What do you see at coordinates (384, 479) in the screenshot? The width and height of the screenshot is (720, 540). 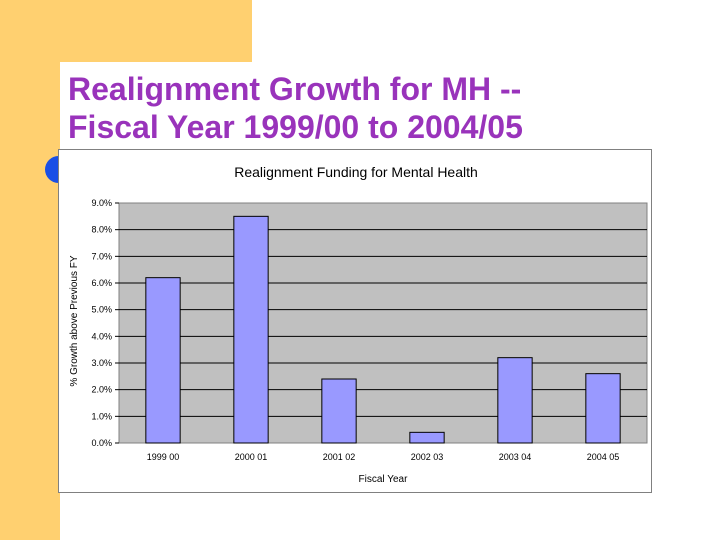 I see `x-axis-label: Fiscal Year` at bounding box center [384, 479].